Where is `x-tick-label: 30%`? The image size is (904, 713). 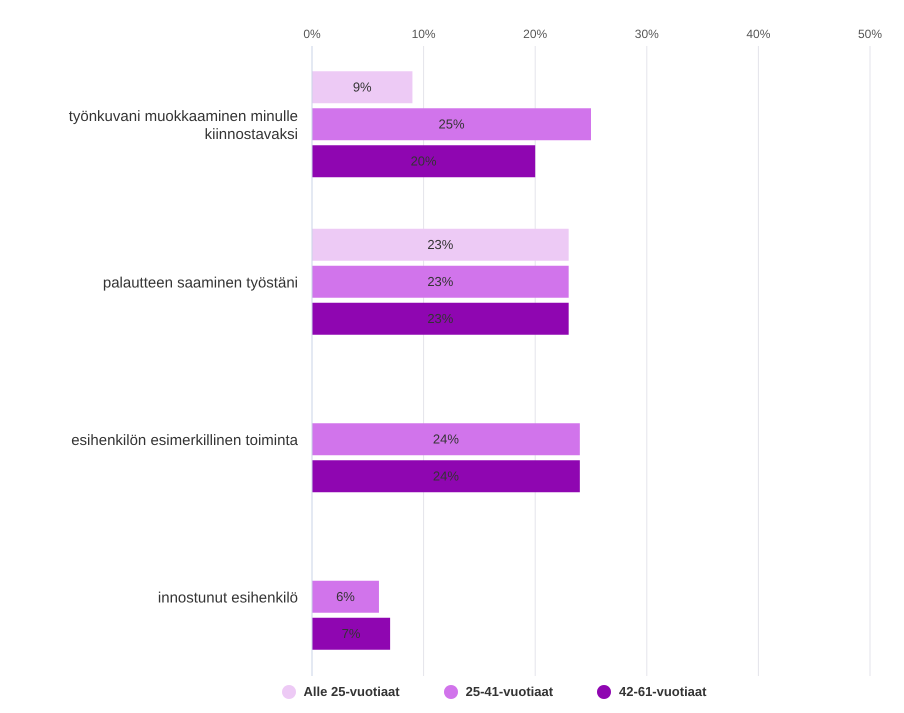
x-tick-label: 30% is located at coordinates (647, 34).